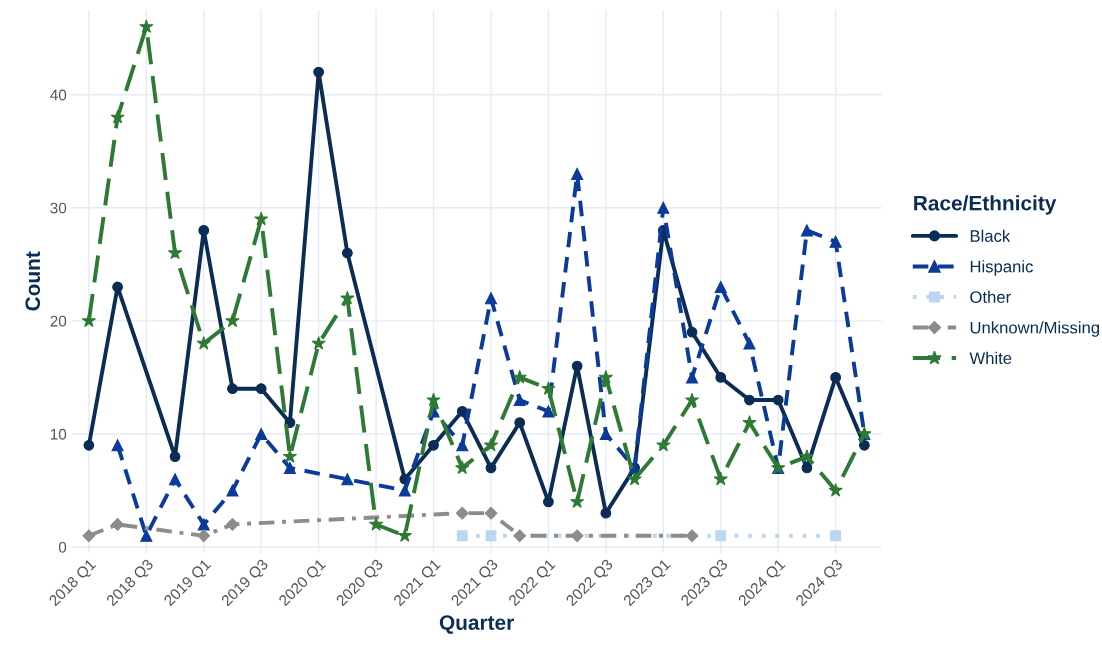 The height and width of the screenshot is (658, 1102). Describe the element at coordinates (58, 95) in the screenshot. I see `y-tick-label: 40` at that location.